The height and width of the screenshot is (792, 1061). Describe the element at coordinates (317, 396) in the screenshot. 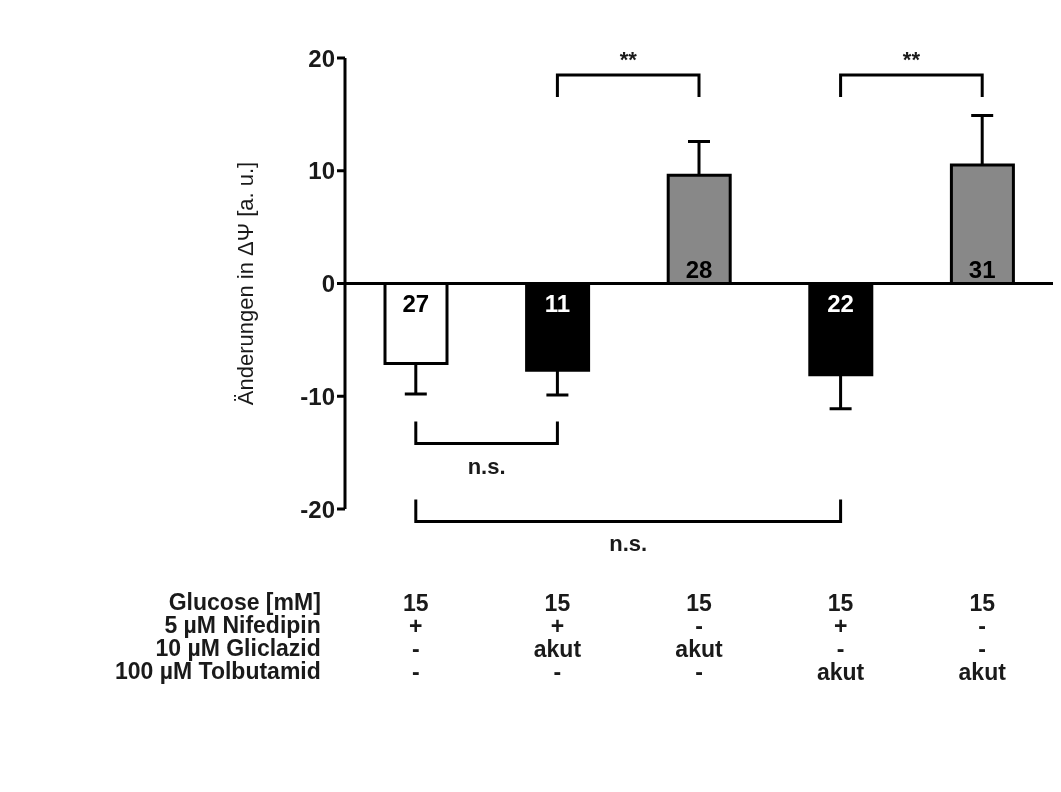

I see `y-tick-label: -10` at that location.